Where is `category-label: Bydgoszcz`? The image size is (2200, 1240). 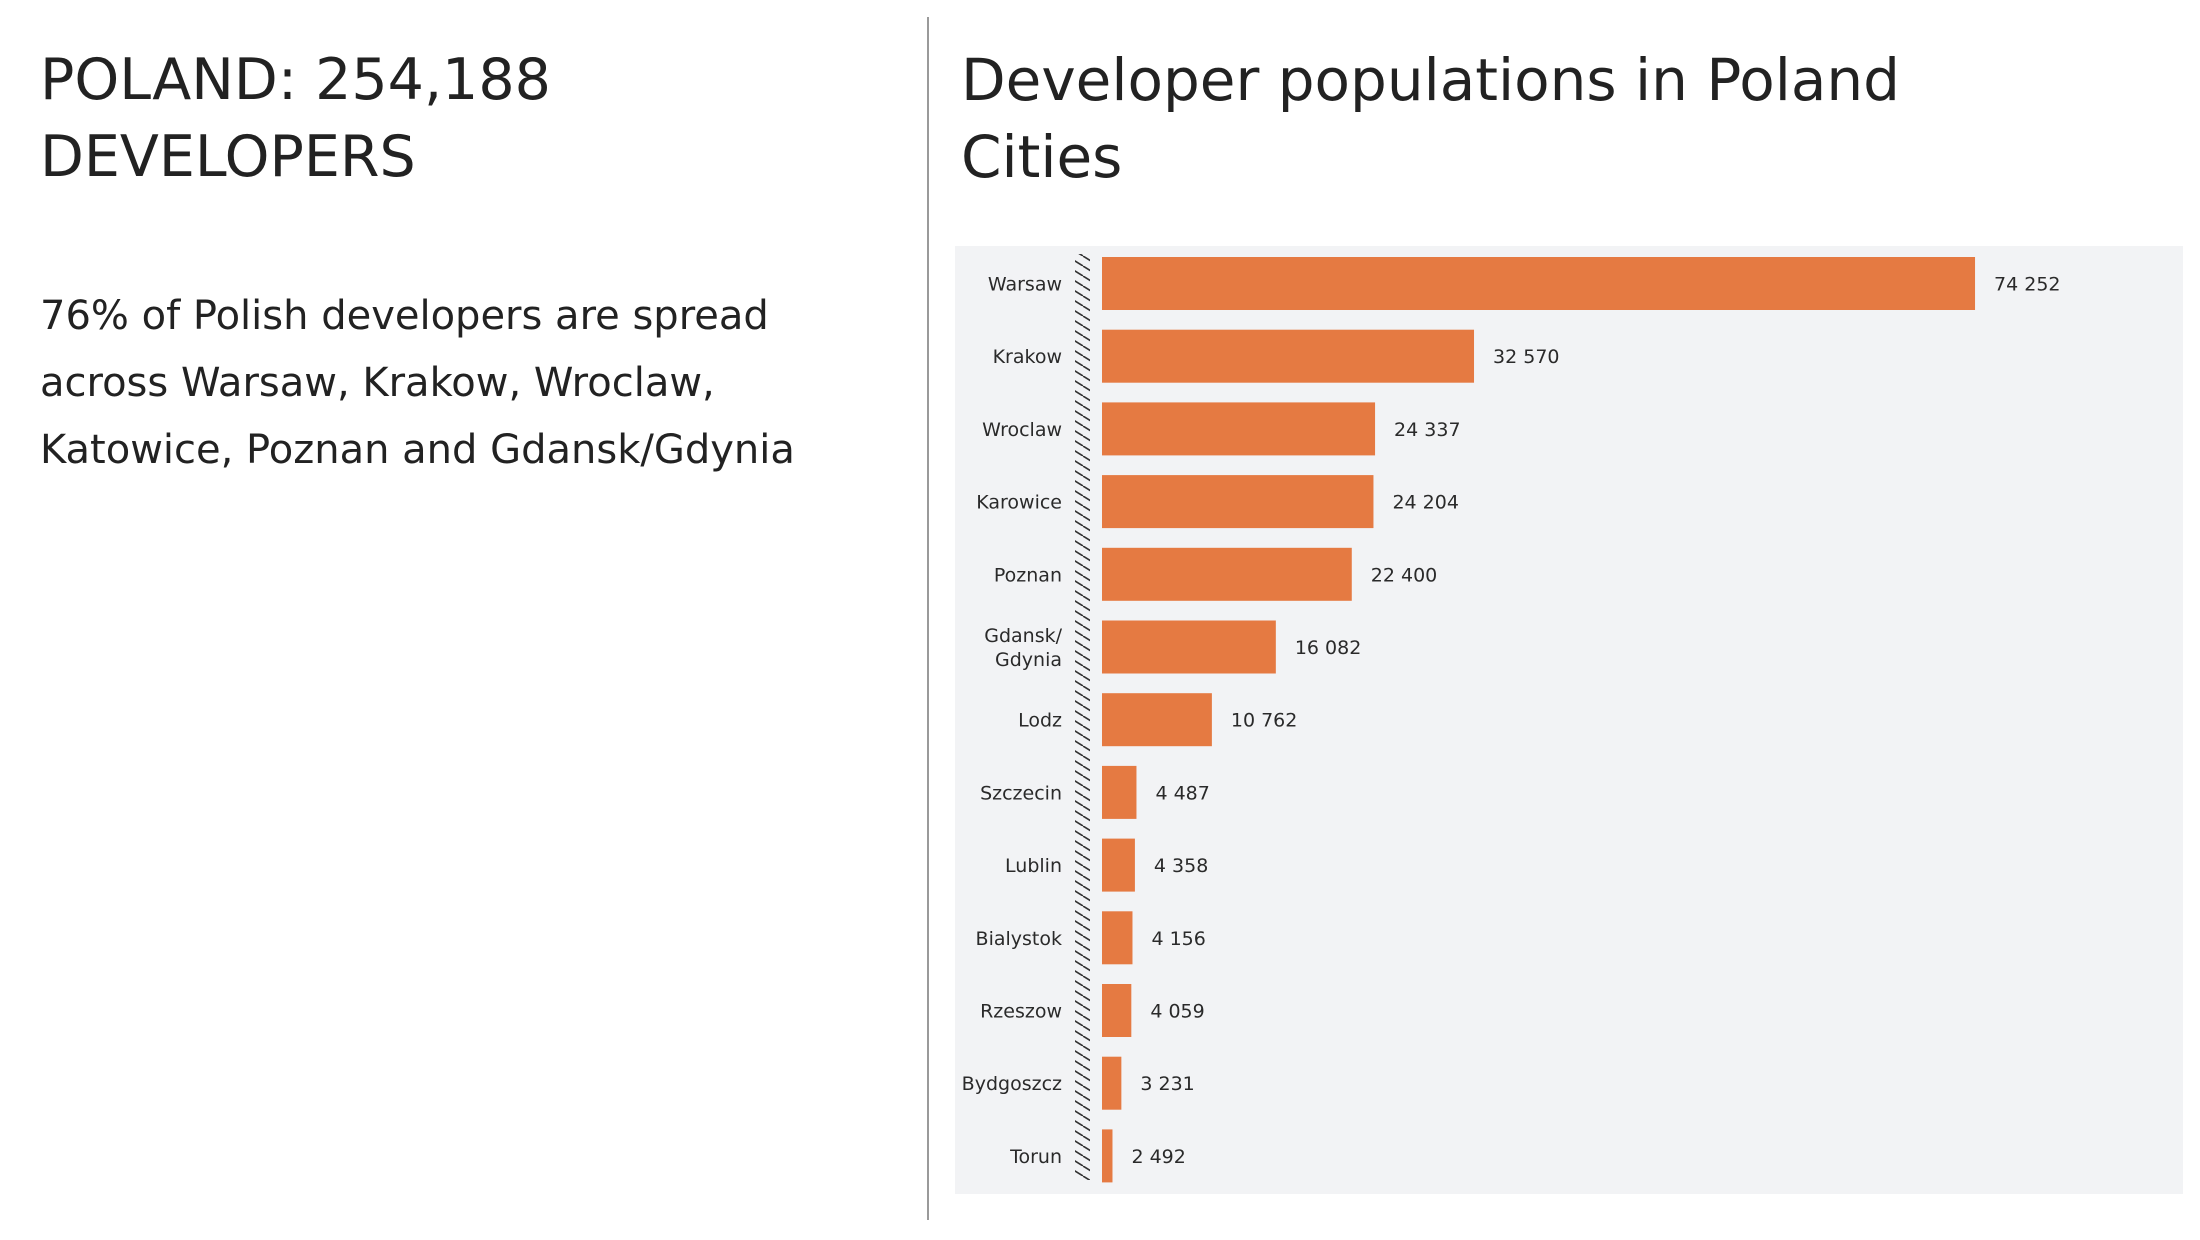
category-label: Bydgoszcz is located at coordinates (1012, 1084).